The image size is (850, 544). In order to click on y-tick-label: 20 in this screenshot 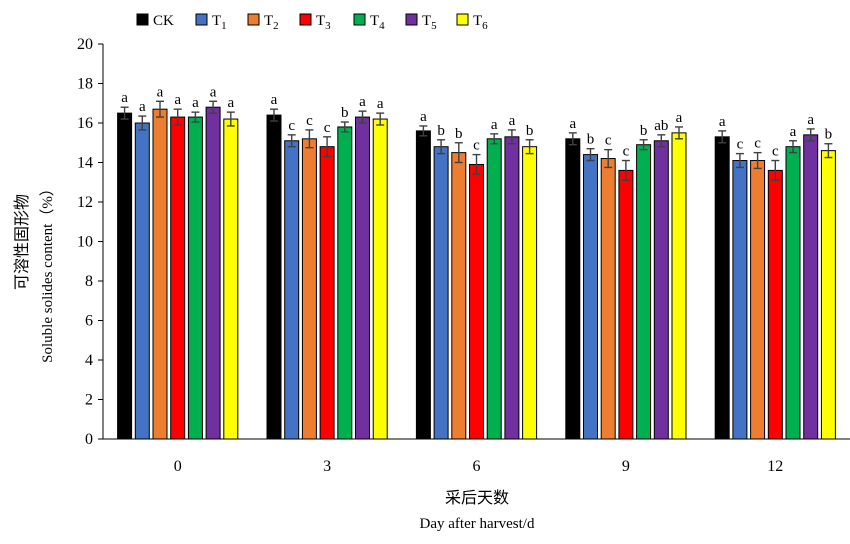, I will do `click(85, 44)`.